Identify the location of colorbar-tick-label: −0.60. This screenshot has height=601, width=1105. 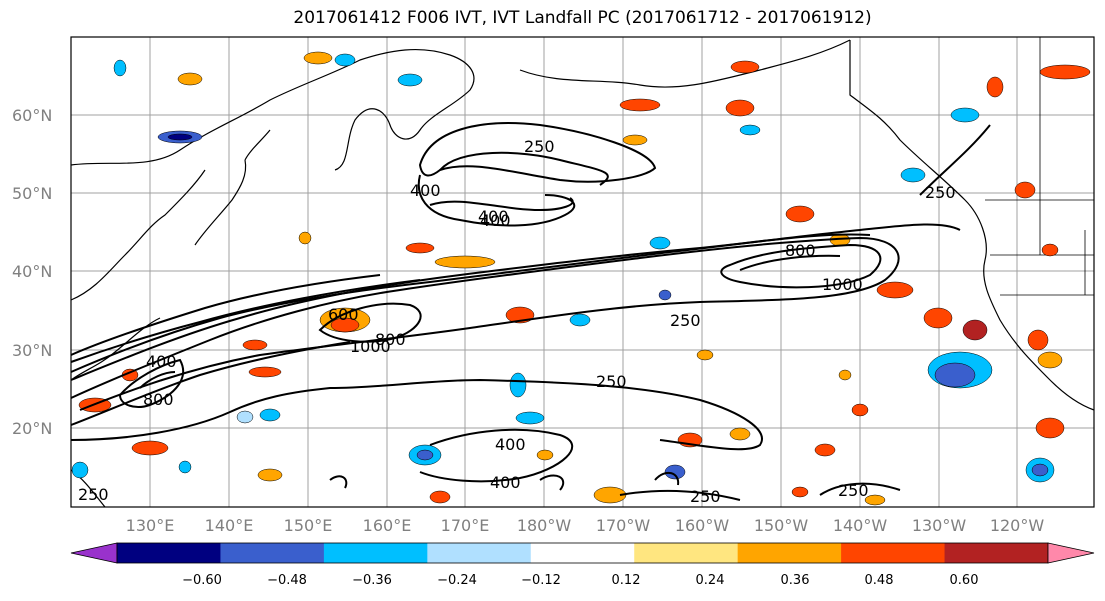
(202, 580).